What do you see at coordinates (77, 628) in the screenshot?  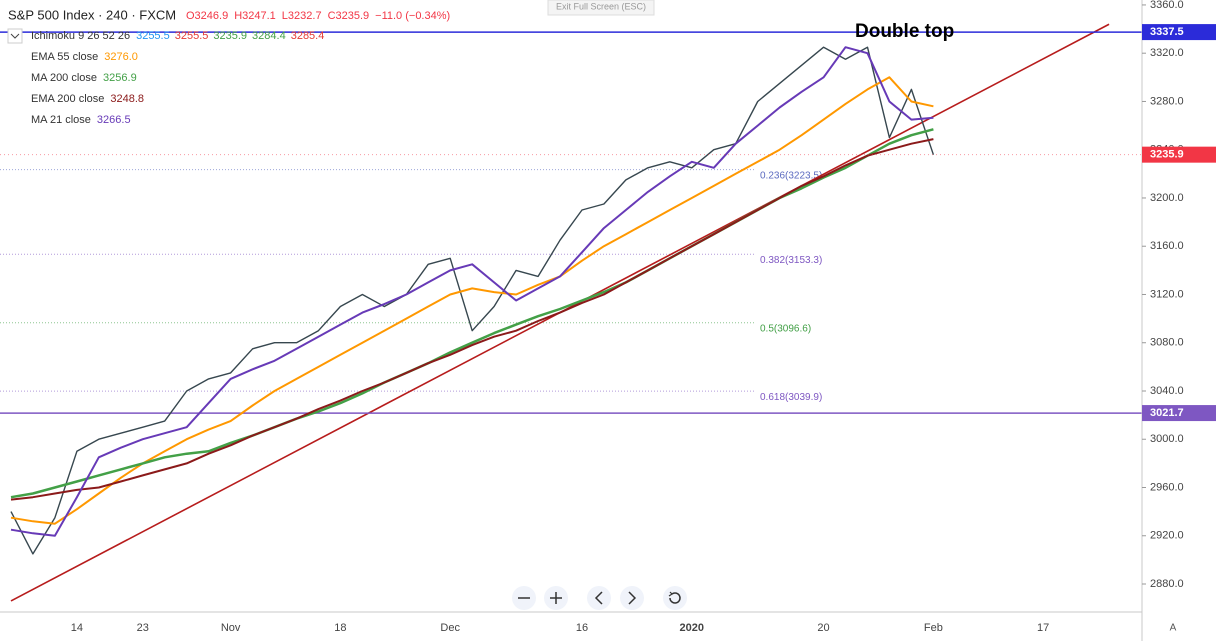 I see `x-tick-label: 14` at bounding box center [77, 628].